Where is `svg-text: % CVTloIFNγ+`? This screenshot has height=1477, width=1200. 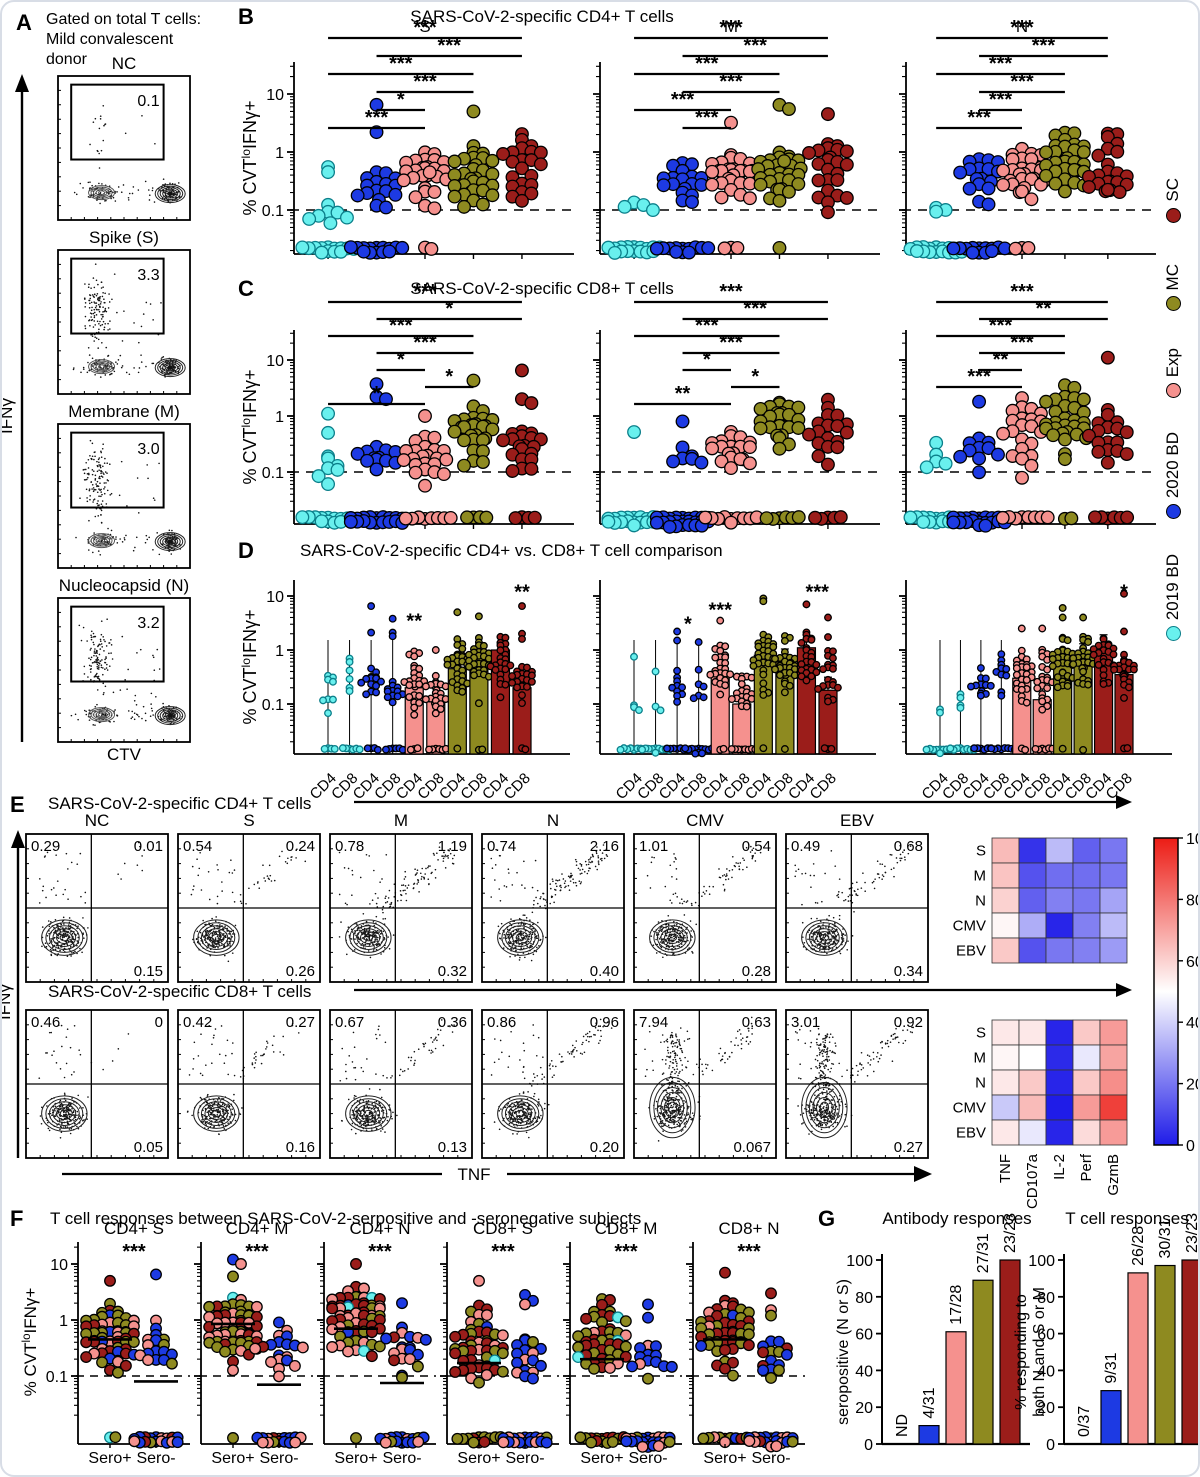 svg-text: % CVTloIFNγ+ is located at coordinates (249, 157).